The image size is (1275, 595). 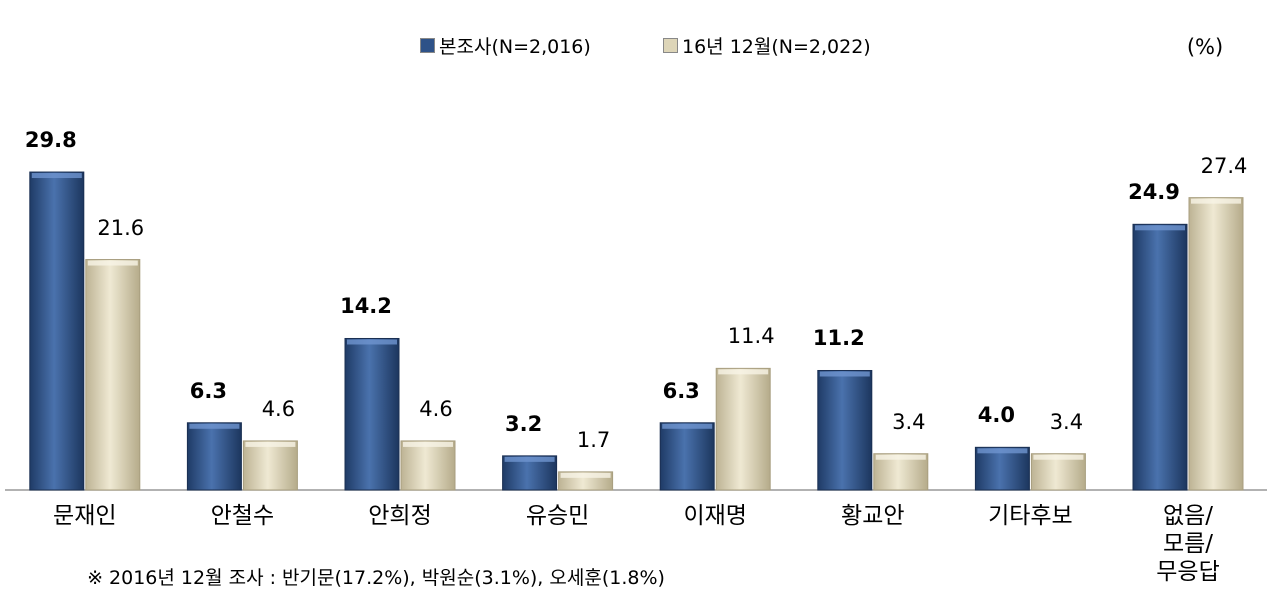 What do you see at coordinates (593, 439) in the screenshot?
I see `data-label: 1.7` at bounding box center [593, 439].